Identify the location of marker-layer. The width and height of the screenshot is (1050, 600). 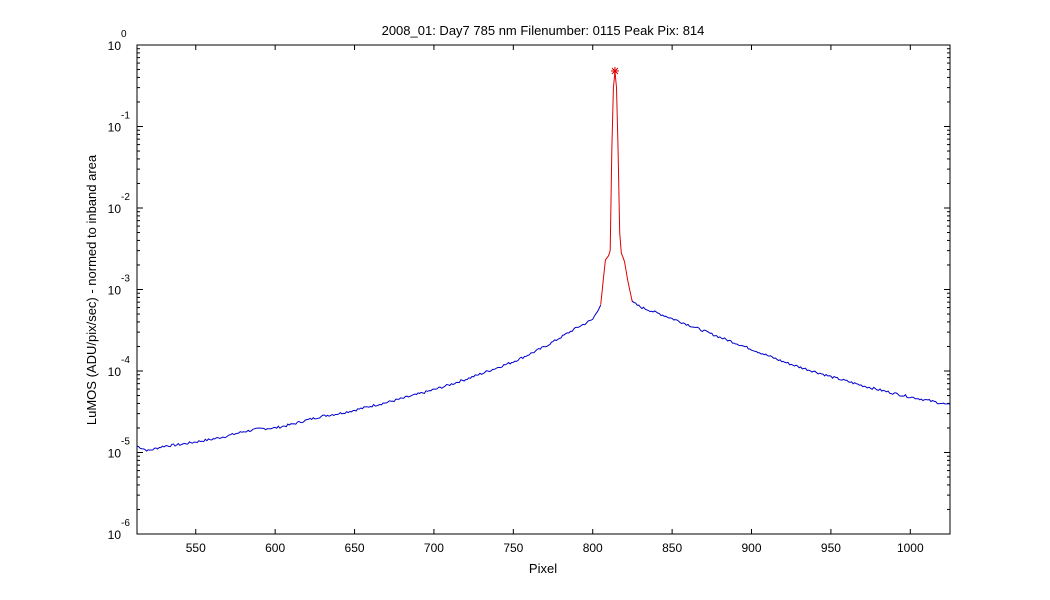
(614, 70).